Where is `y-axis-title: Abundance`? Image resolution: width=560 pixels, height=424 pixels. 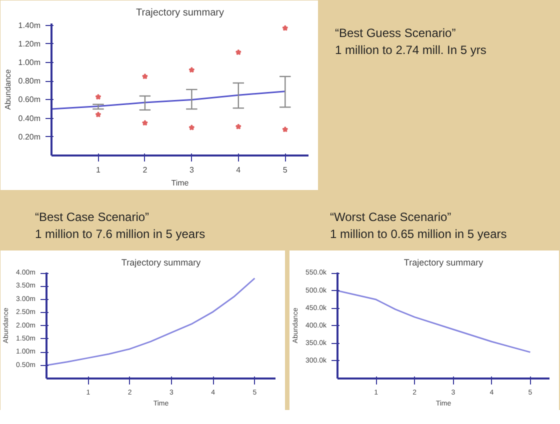 y-axis-title: Abundance is located at coordinates (7, 89).